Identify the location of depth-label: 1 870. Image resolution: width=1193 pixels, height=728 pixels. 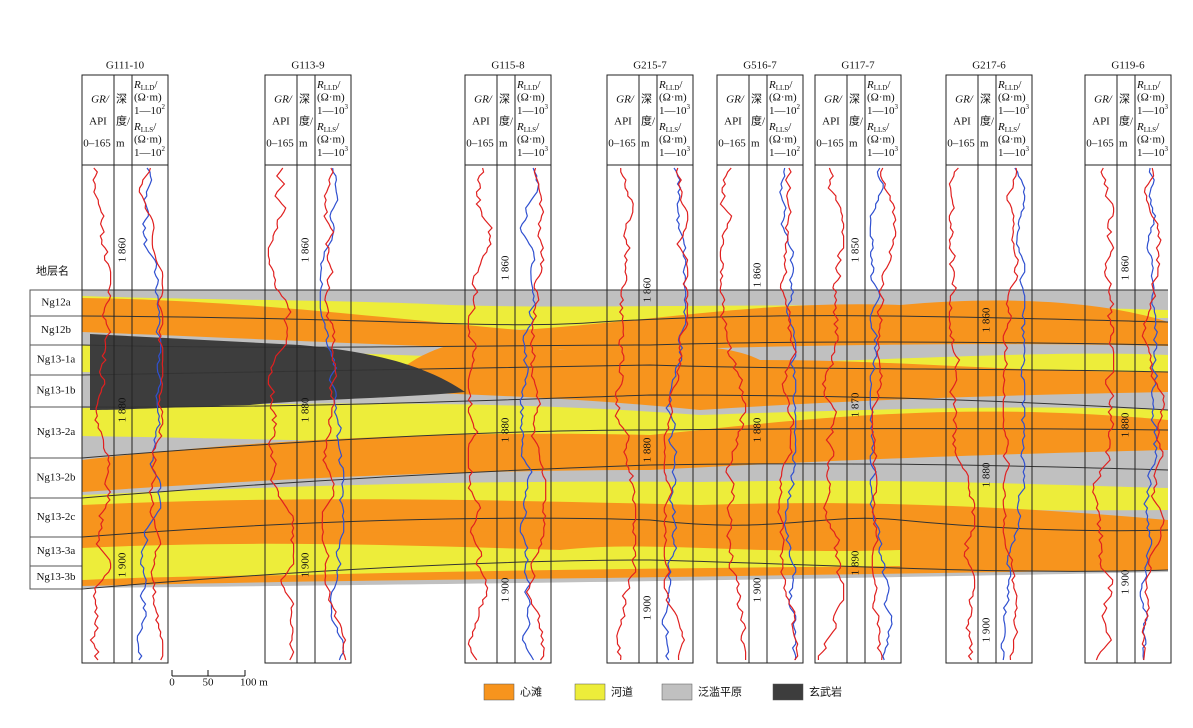
(856, 404).